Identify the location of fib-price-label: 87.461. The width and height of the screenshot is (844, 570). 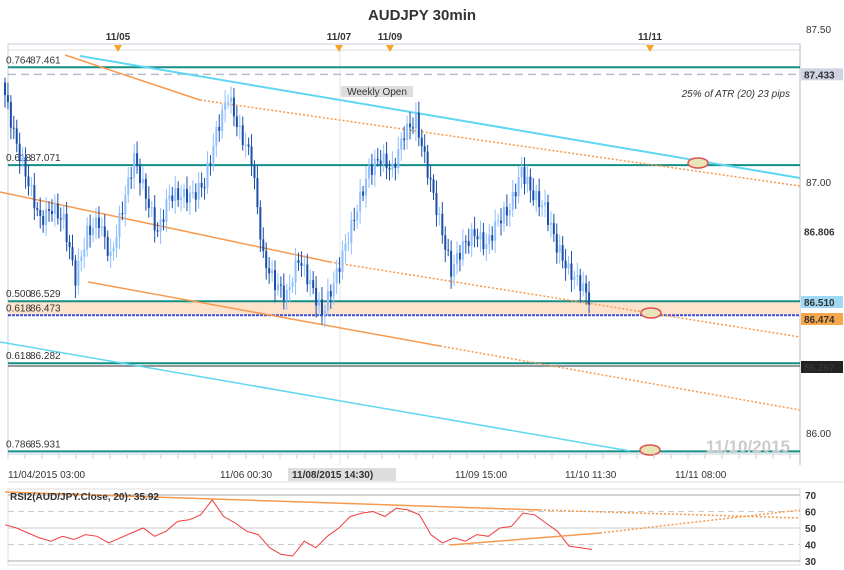
(45, 60).